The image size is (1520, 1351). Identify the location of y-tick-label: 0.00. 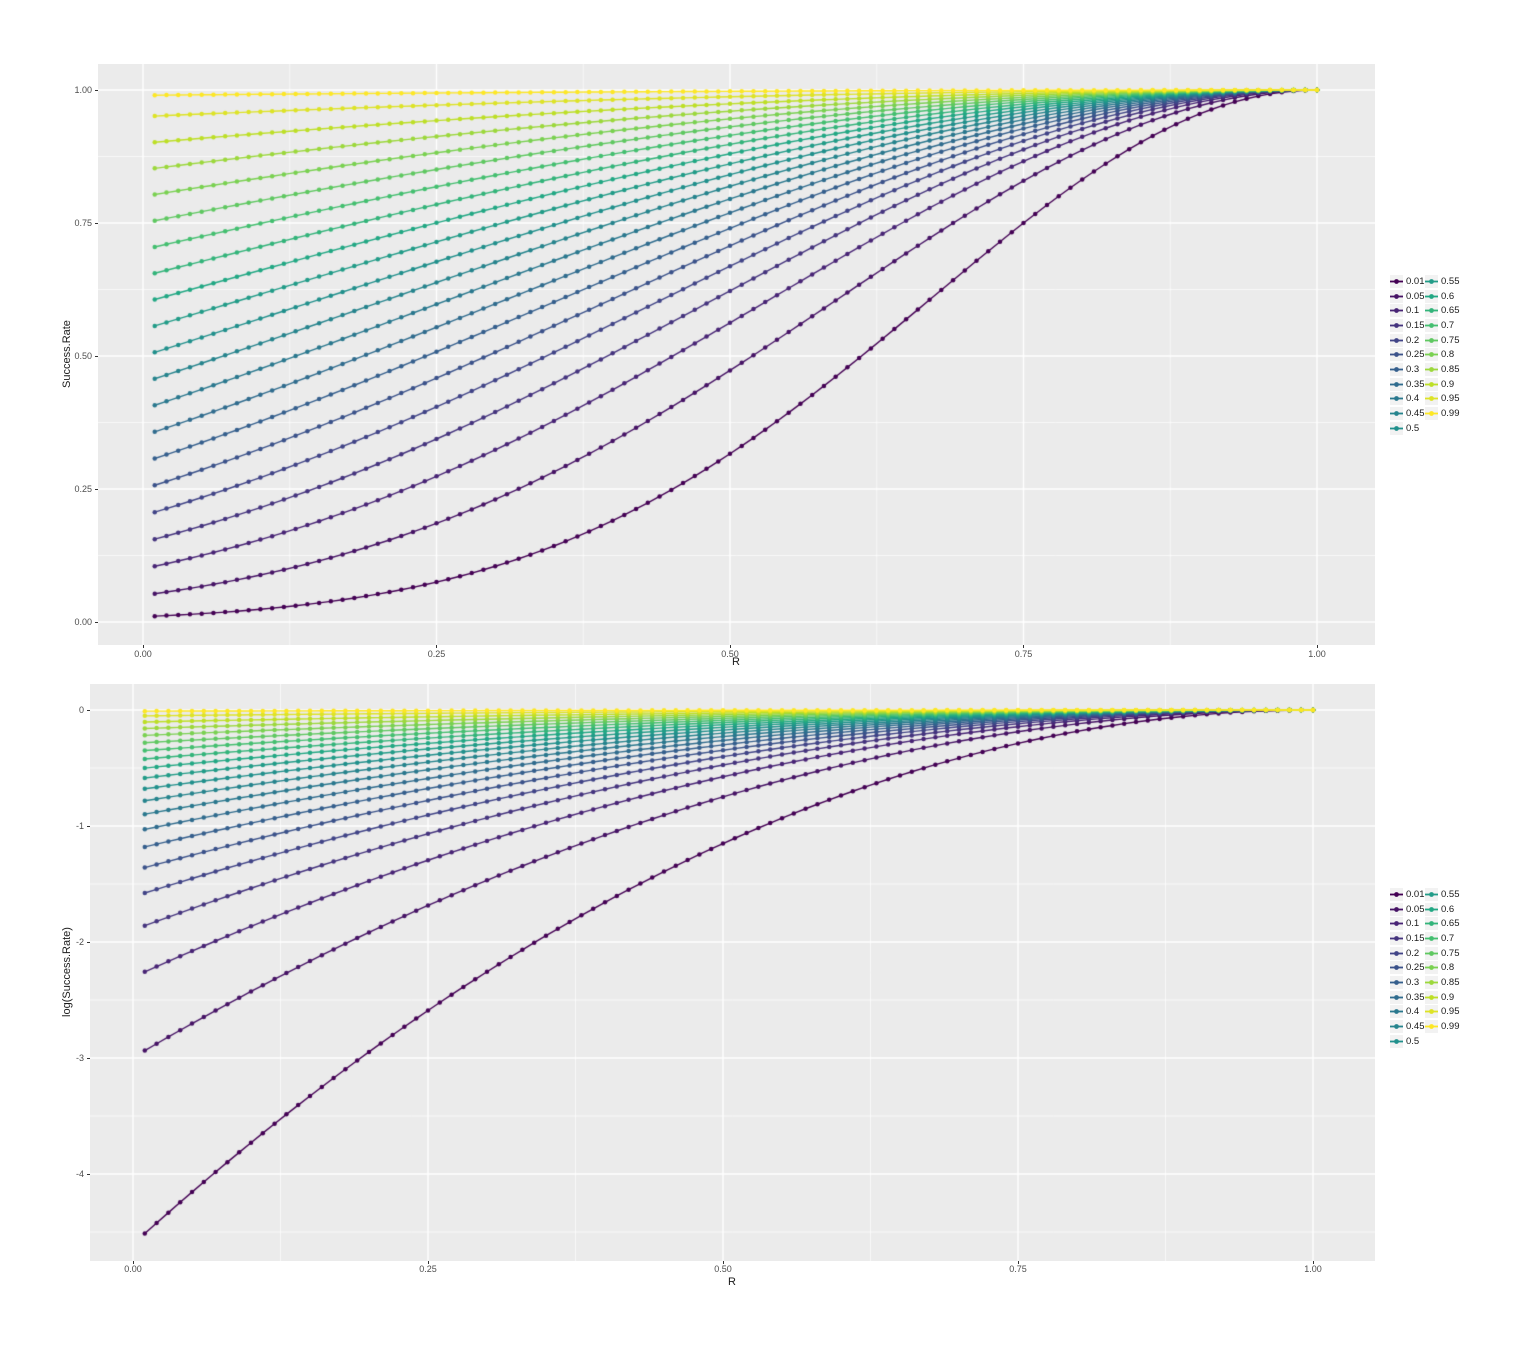
(83, 622).